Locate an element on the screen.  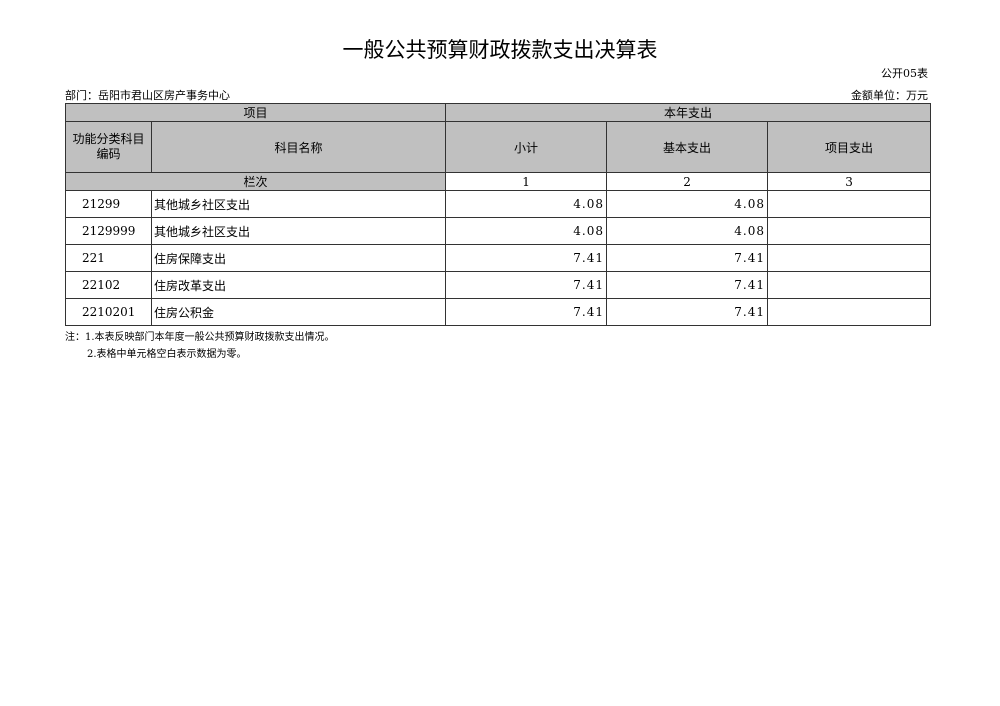
table-row: 2210201 住房公积金 7.41 7.41 is located at coordinates (498, 312).